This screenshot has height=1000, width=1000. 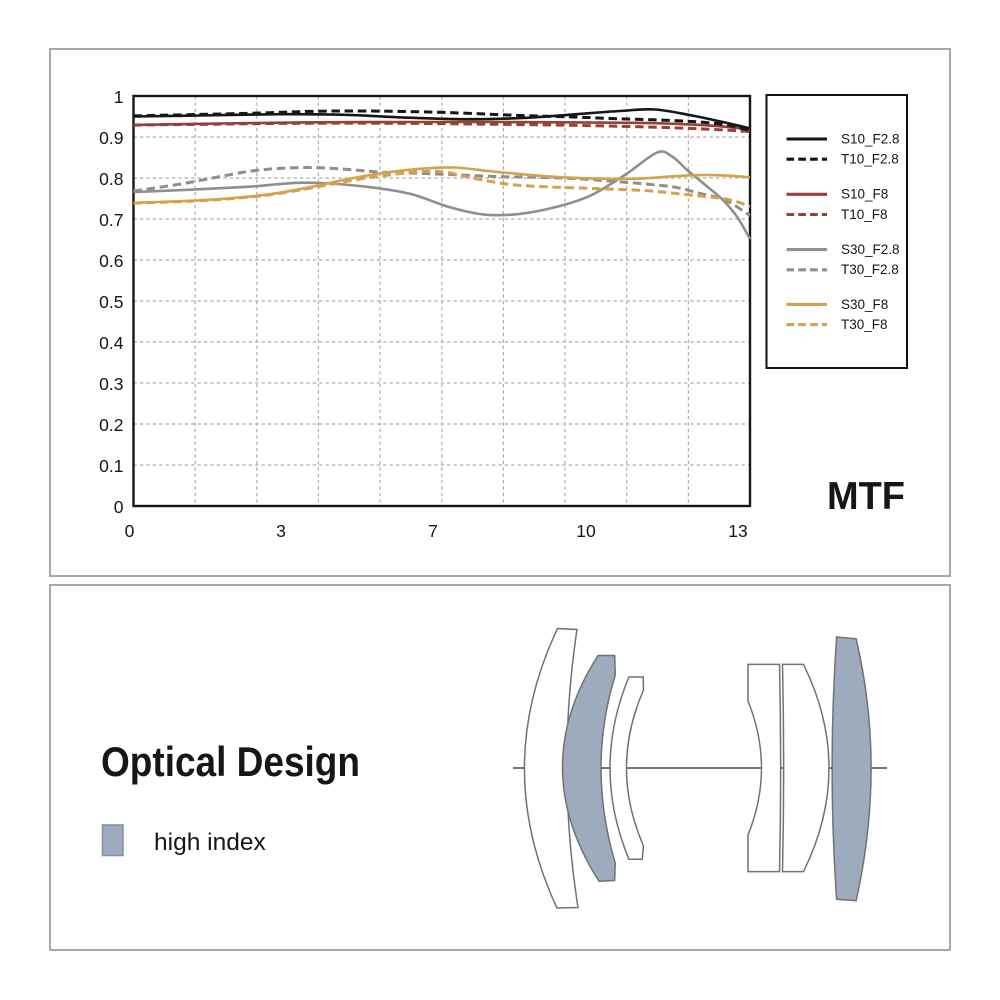 I want to click on svg-text: 13, so click(x=737, y=531).